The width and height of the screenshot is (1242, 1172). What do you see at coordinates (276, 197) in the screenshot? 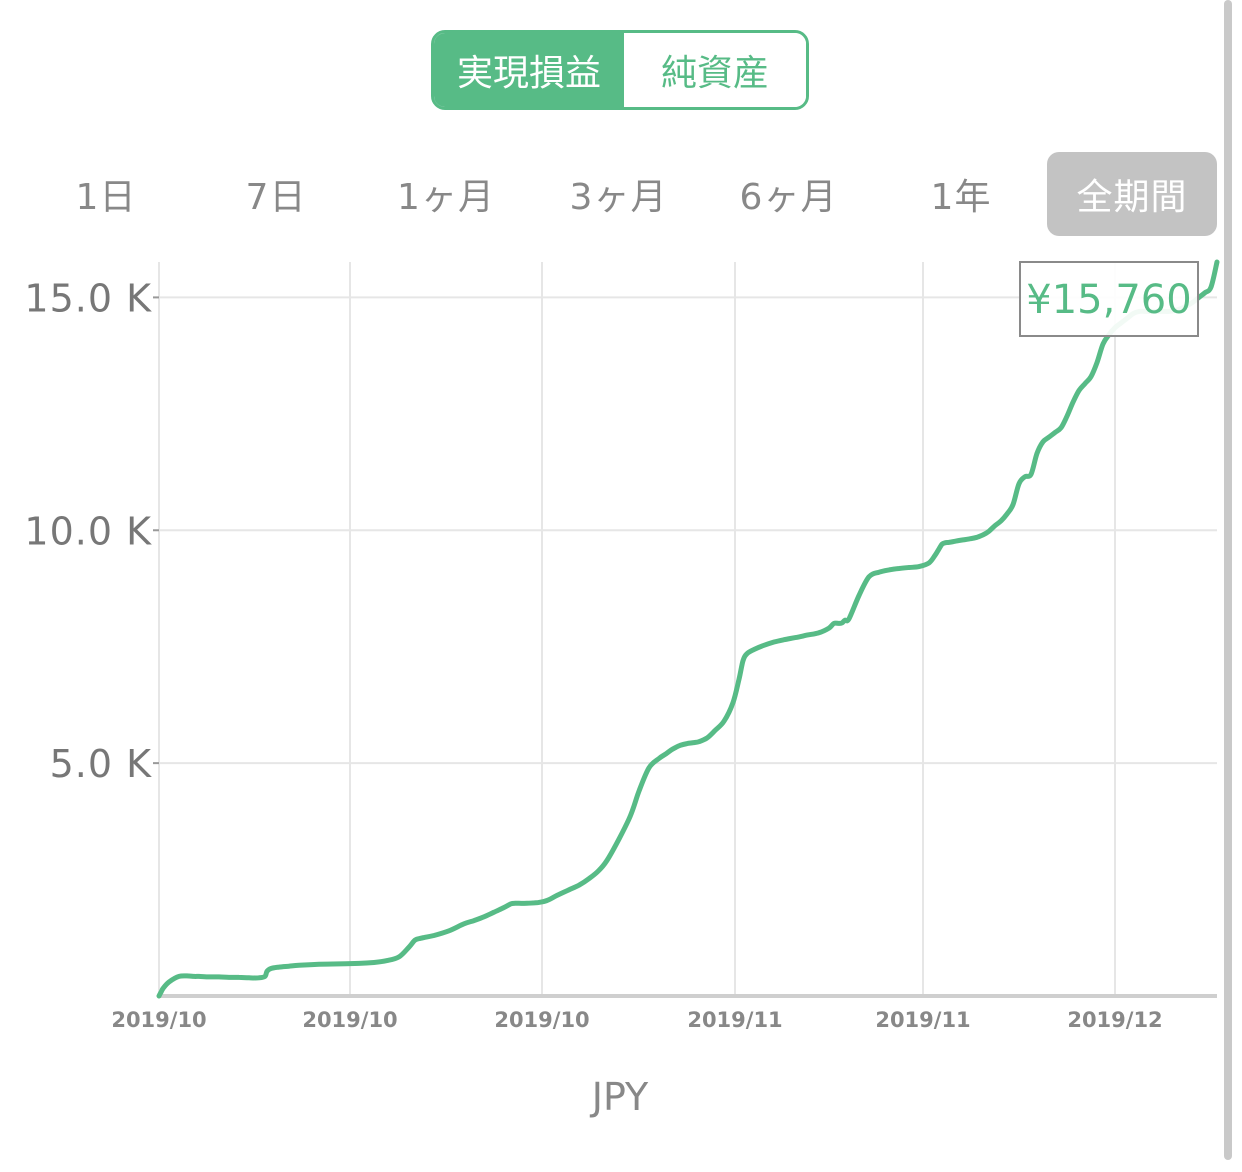
I see `period-tab-7d: 7日` at bounding box center [276, 197].